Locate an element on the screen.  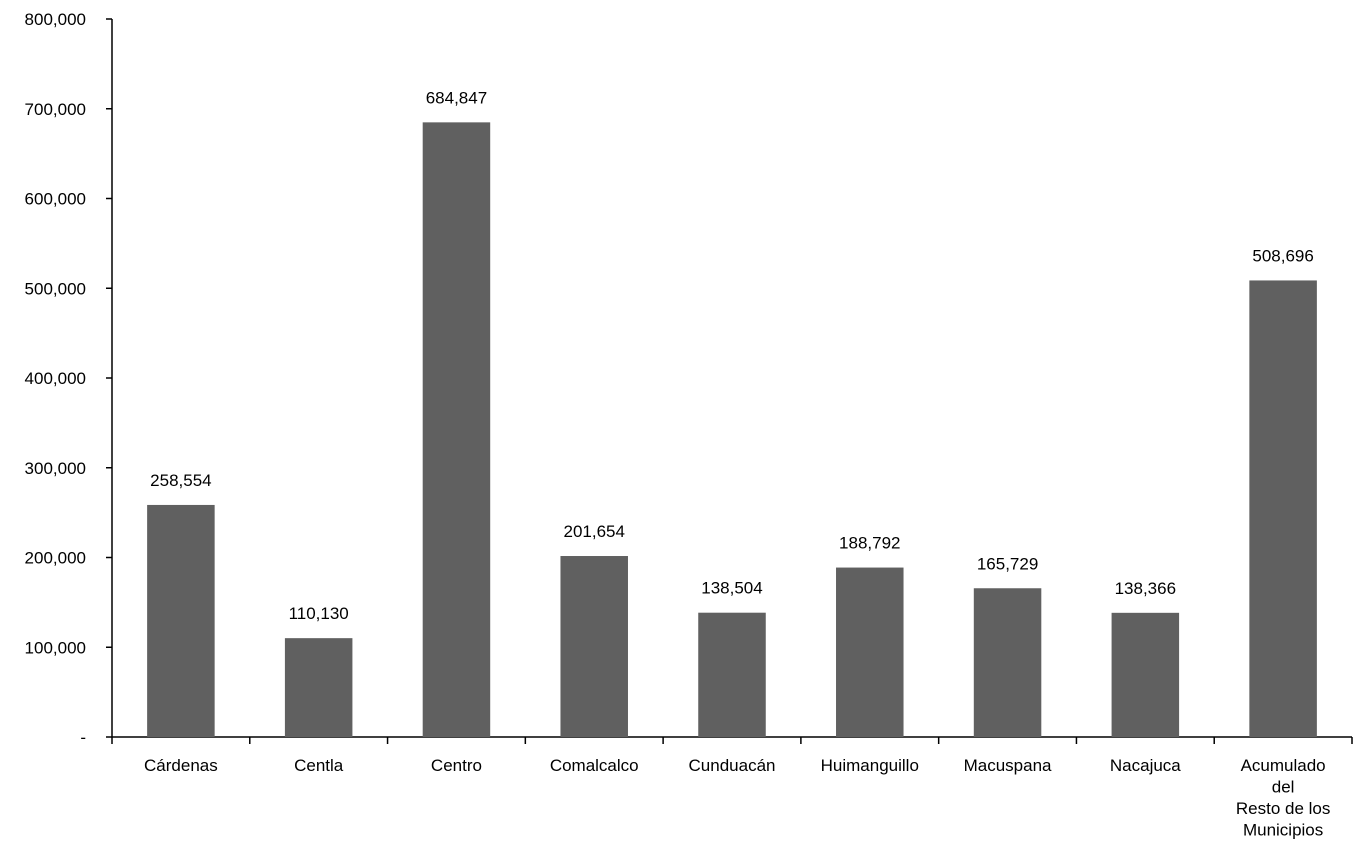
y-tick-label: 100,000 is located at coordinates (55, 647).